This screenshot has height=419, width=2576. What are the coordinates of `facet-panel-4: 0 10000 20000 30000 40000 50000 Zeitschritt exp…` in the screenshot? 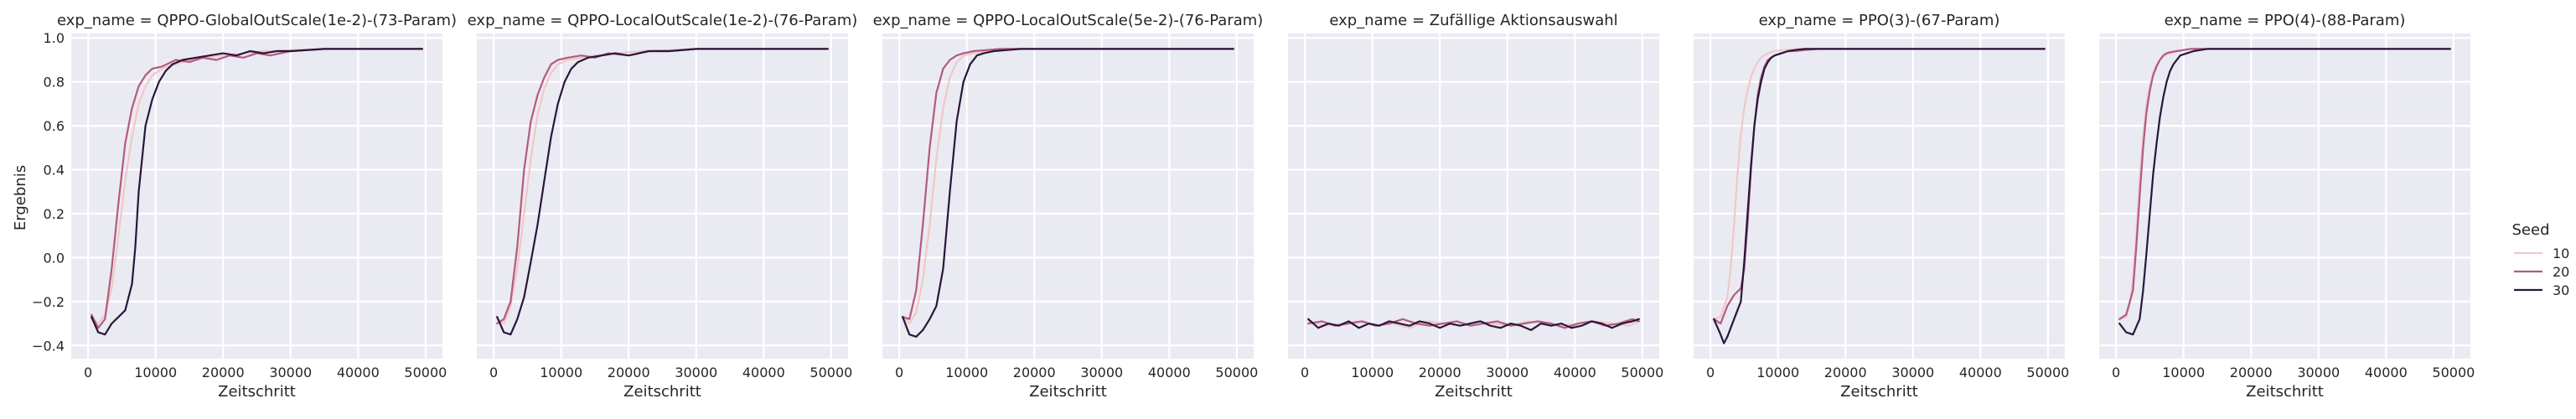 It's located at (1475, 206).